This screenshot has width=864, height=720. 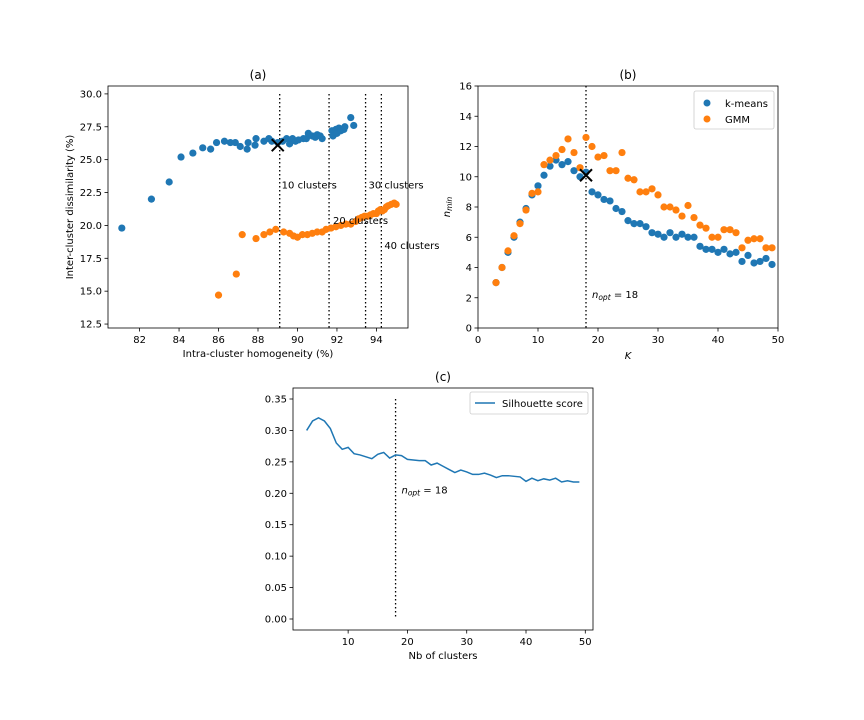 I want to click on panel-b-optimum-marker, so click(x=586, y=175).